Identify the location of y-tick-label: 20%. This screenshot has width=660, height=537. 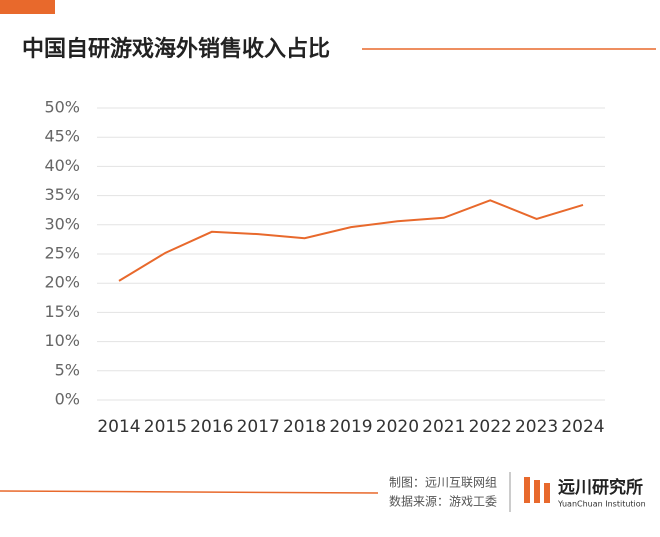
(62, 282).